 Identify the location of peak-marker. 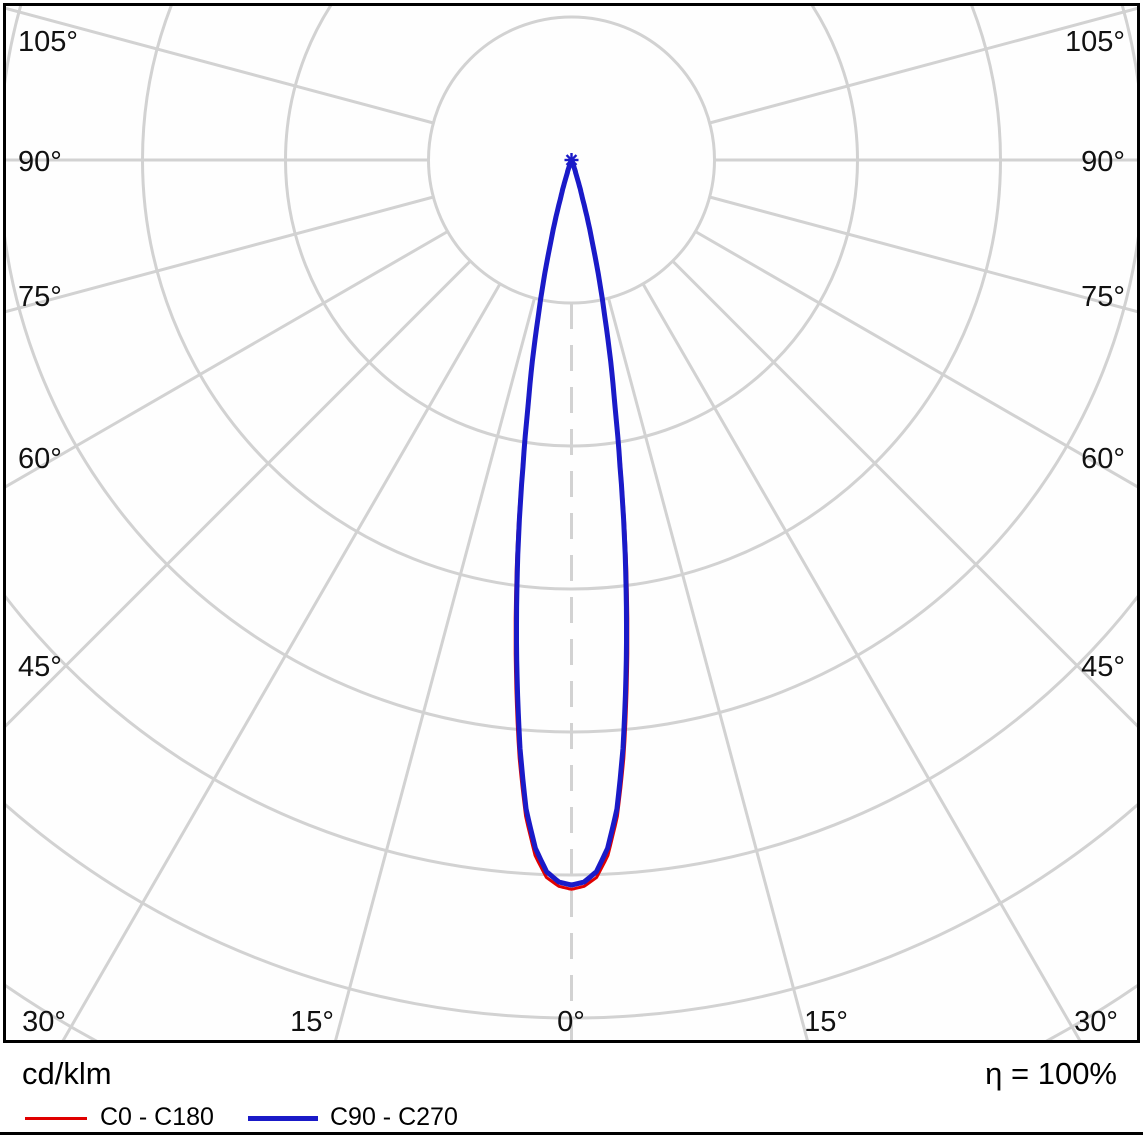
(571, 160).